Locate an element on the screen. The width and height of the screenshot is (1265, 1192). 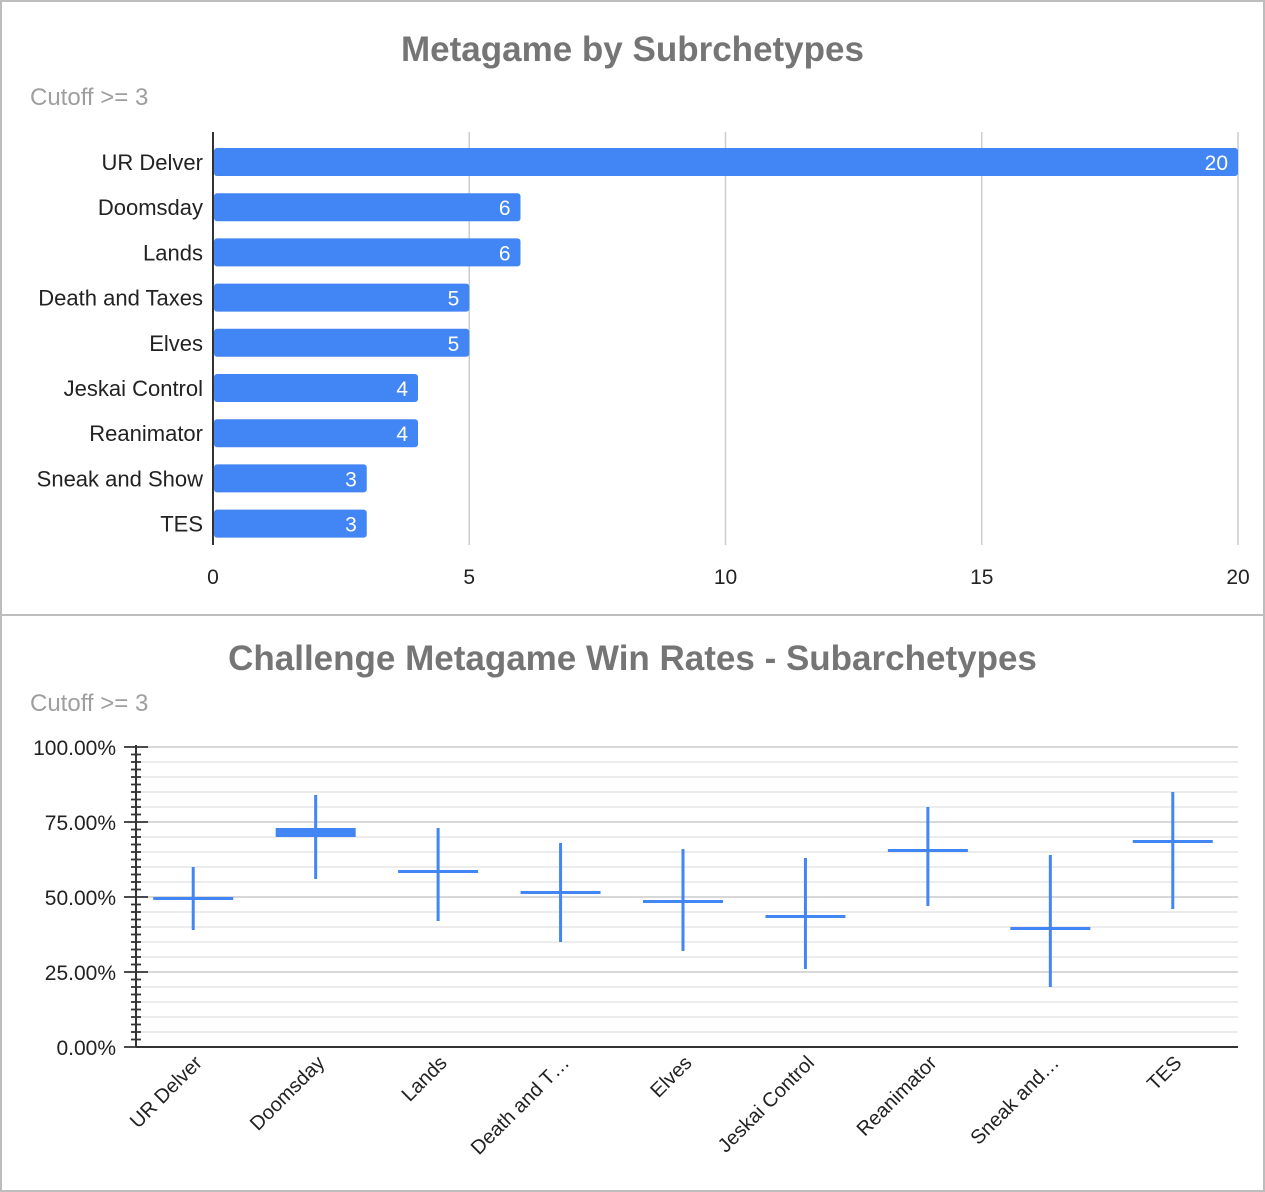
x-category-label: Jeskai Control is located at coordinates (766, 1104).